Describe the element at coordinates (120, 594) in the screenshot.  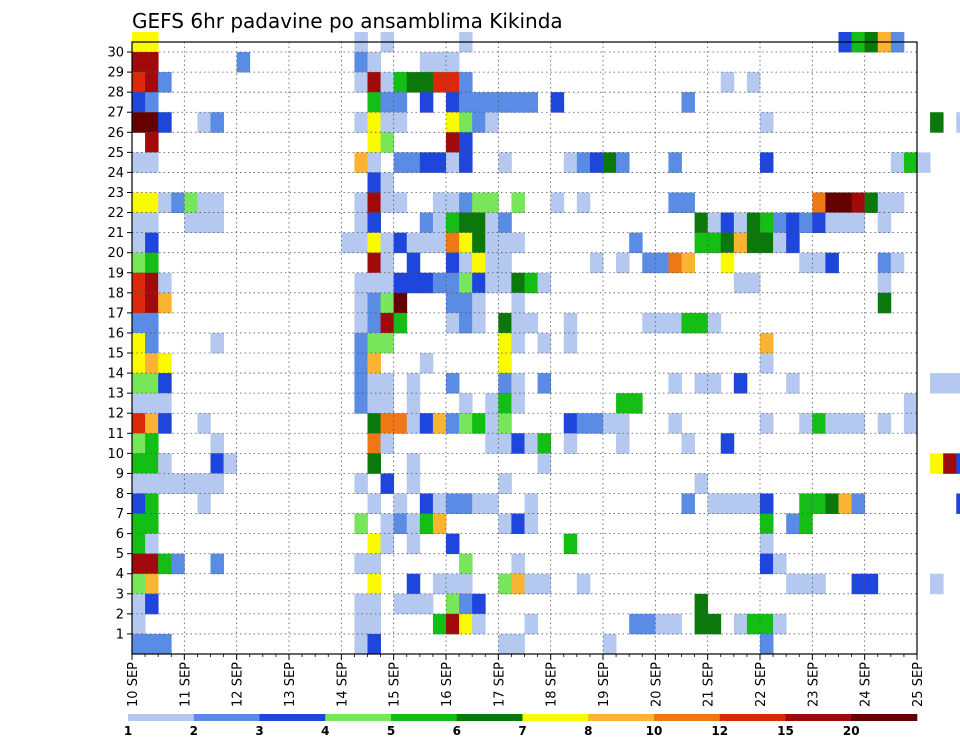
I see `y-tick-label: 3` at that location.